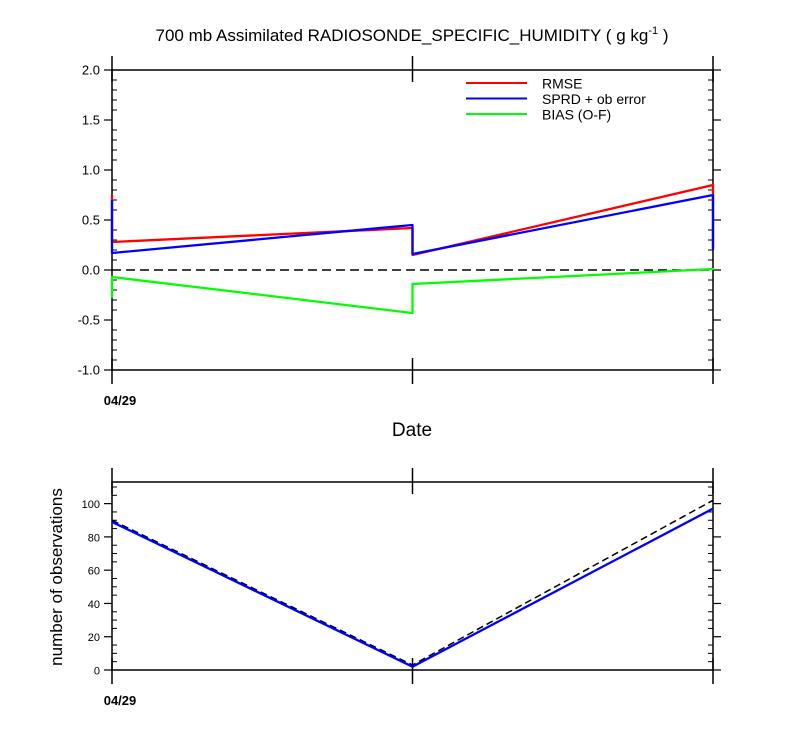  What do you see at coordinates (94, 638) in the screenshot?
I see `bottom-y-tick-label: 20` at bounding box center [94, 638].